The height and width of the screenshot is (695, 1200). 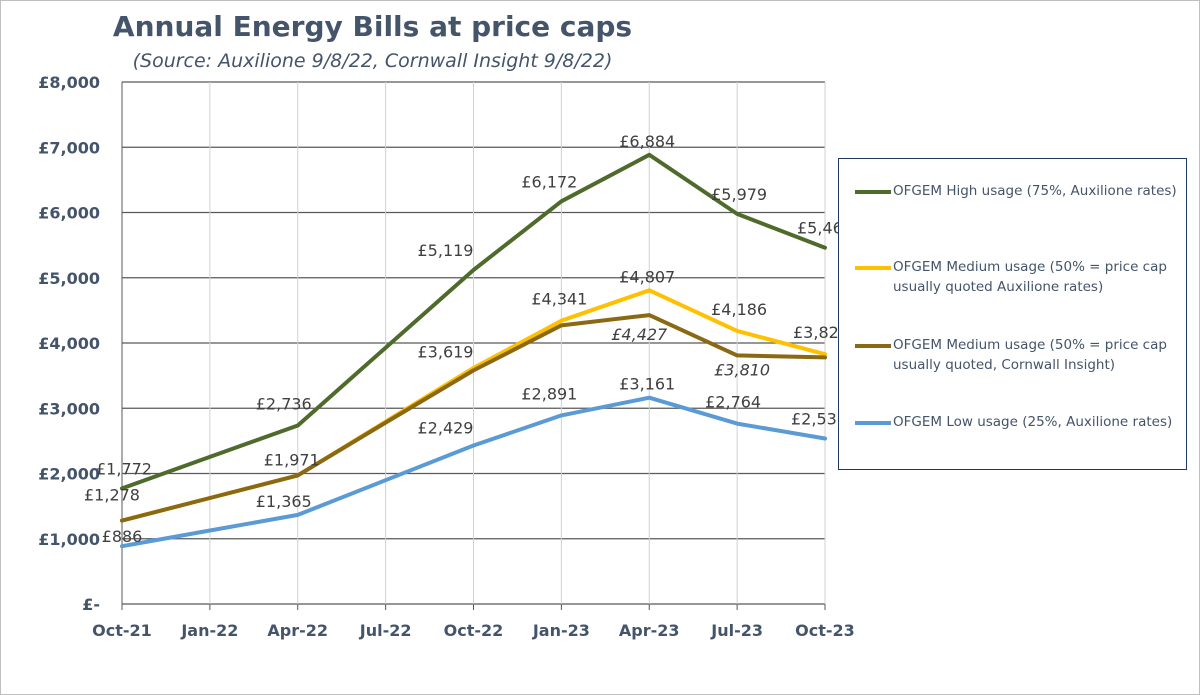 I want to click on x-tick-label: Oct-22, so click(x=474, y=630).